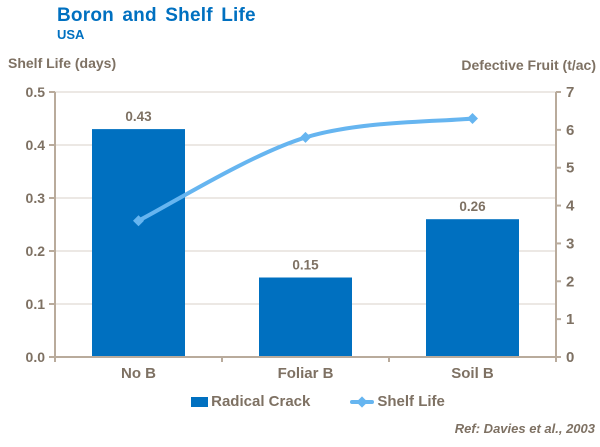 The width and height of the screenshot is (600, 447). Describe the element at coordinates (36, 357) in the screenshot. I see `left-tick-label: 0.0` at that location.